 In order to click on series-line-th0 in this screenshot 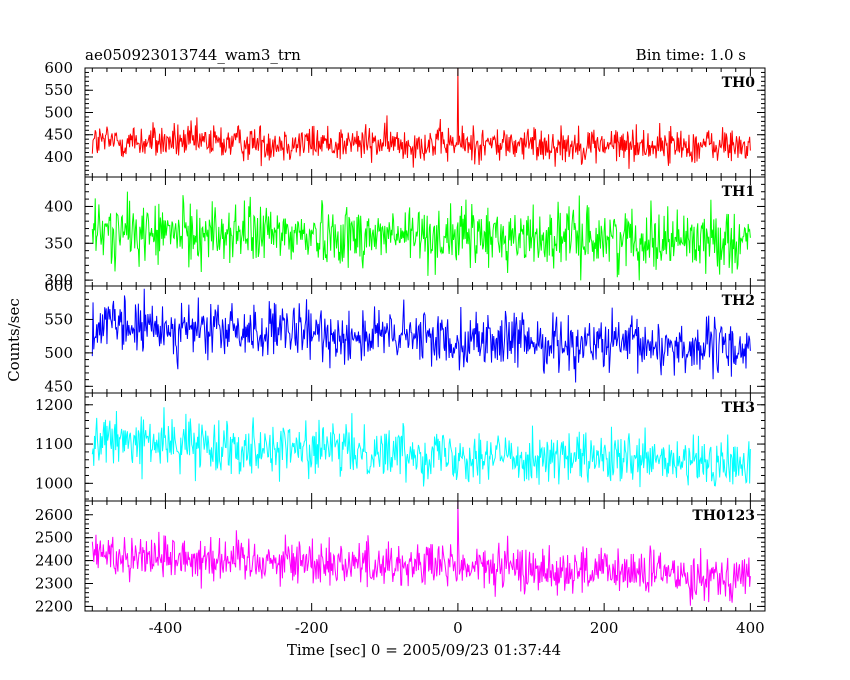, I will do `click(421, 118)`.